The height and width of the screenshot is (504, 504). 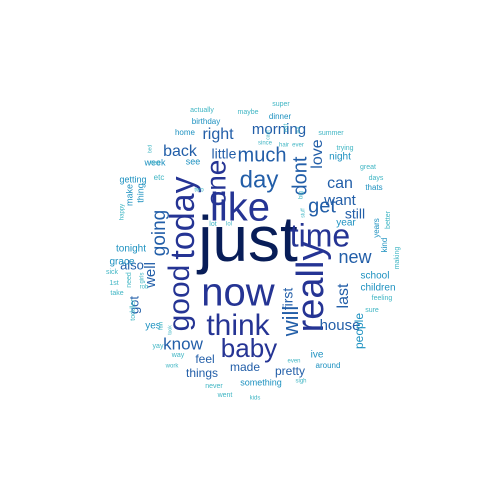 I want to click on cloud-word-lol: lol, so click(x=229, y=225).